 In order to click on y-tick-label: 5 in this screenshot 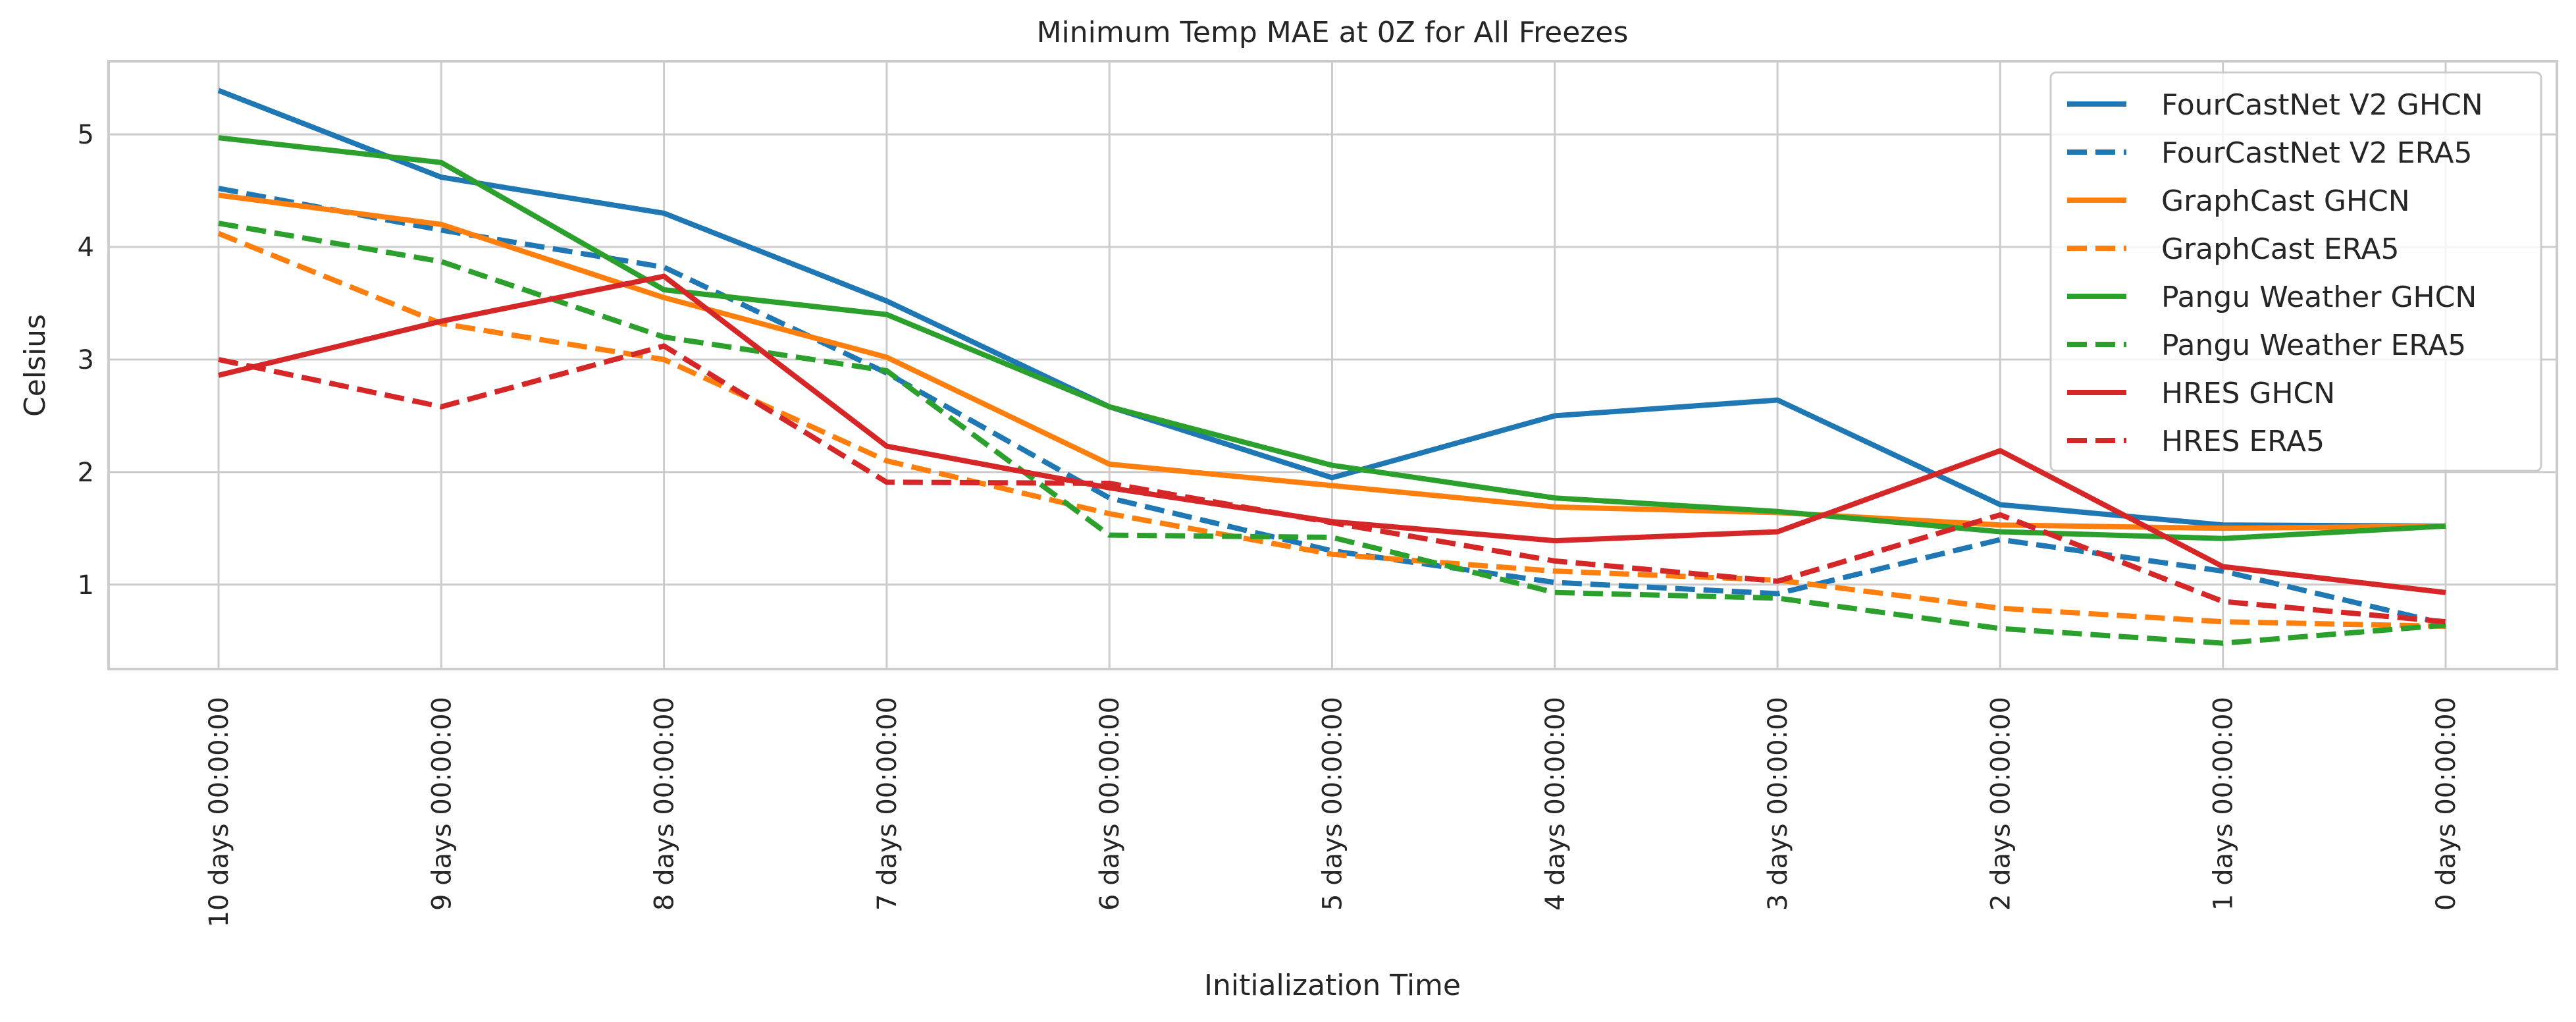, I will do `click(86, 135)`.